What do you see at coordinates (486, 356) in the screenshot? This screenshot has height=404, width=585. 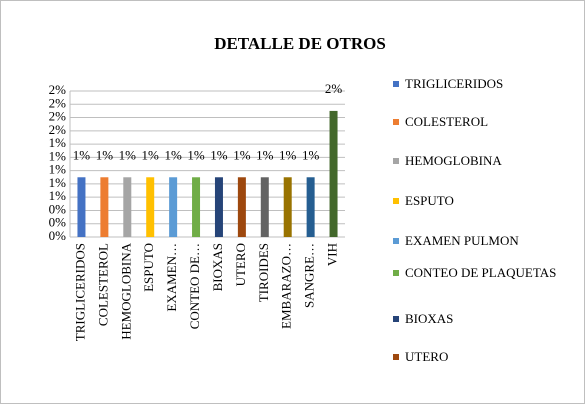 I see `legend-entry: UTERO` at bounding box center [486, 356].